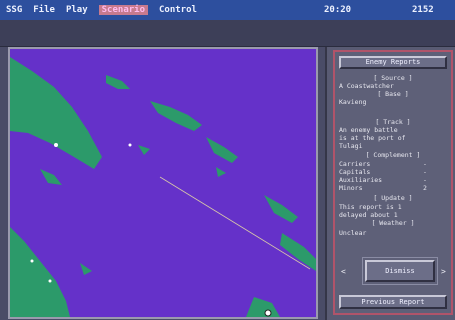 This screenshot has height=320, width=455. I want to click on land-guadalcanal, so click(298, 252).